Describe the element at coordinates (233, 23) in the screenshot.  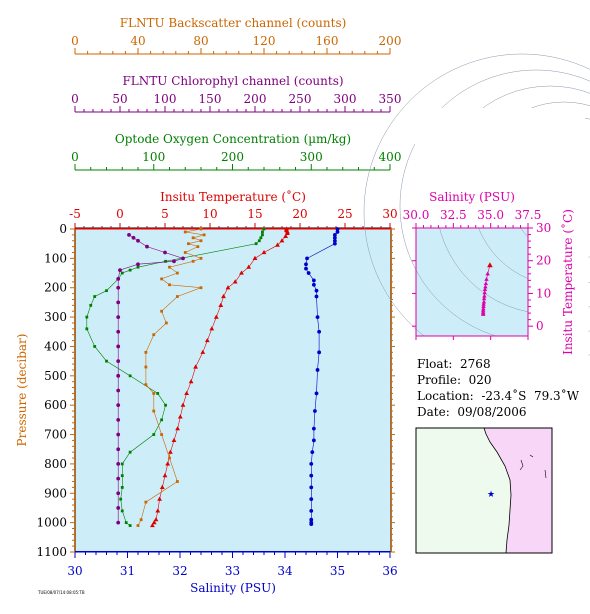
I see `backscatter-axis-title: FLNTU Backscatter channel (counts)` at that location.